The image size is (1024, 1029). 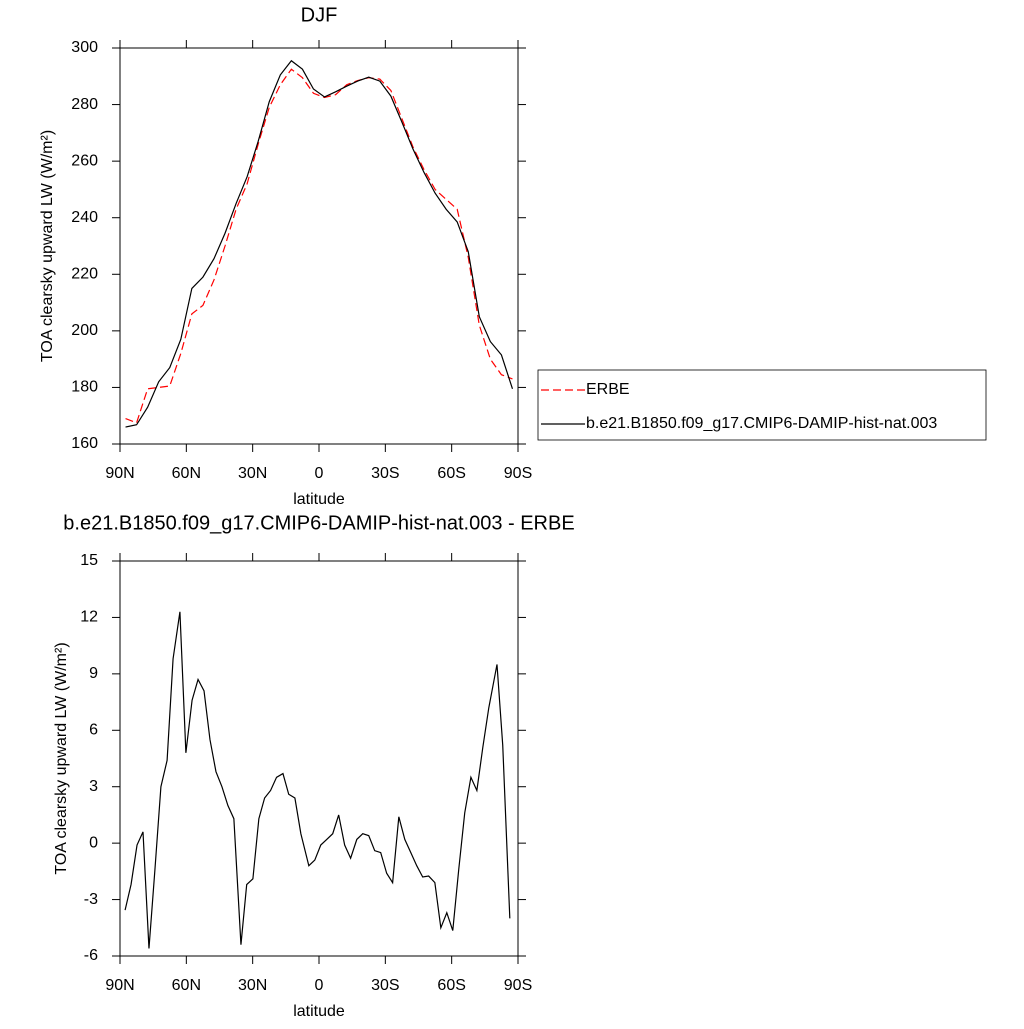 What do you see at coordinates (93, 730) in the screenshot?
I see `y-tick-label: 6` at bounding box center [93, 730].